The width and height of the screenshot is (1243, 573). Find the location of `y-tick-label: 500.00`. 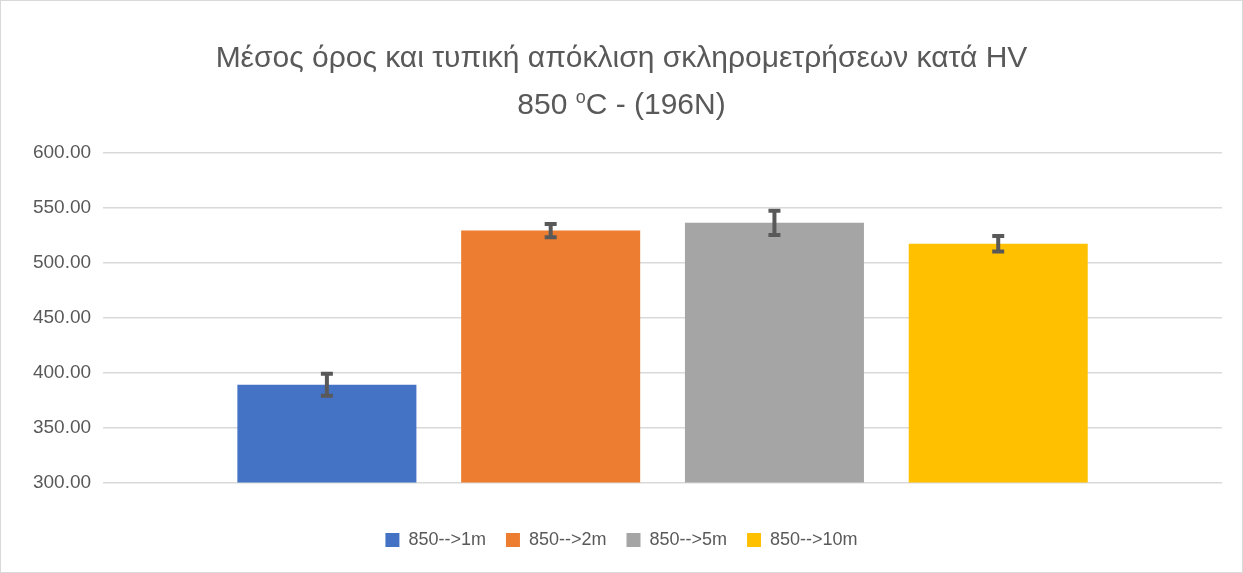

y-tick-label: 500.00 is located at coordinates (62, 261).